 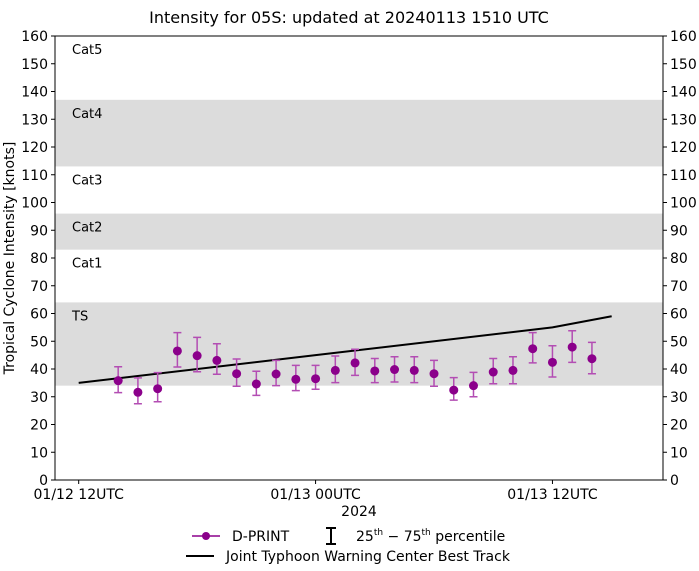 What do you see at coordinates (315, 495) in the screenshot?
I see `x-tick-label: 01/13 00UTC` at bounding box center [315, 495].